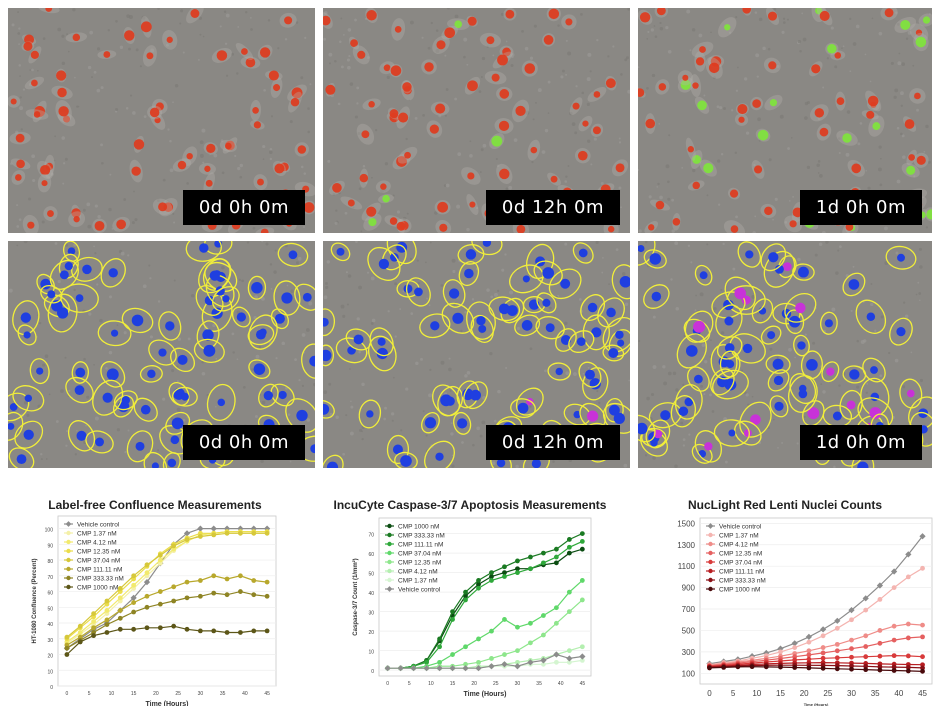 The width and height of the screenshot is (940, 706). Describe the element at coordinates (371, 555) in the screenshot. I see `y-tick-label: 60` at that location.